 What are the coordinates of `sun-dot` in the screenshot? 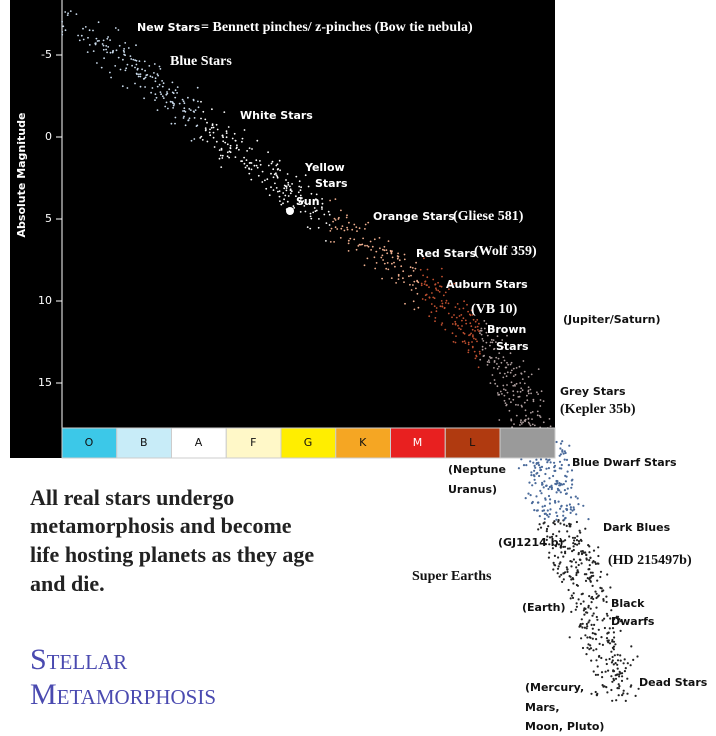 It's located at (290, 211).